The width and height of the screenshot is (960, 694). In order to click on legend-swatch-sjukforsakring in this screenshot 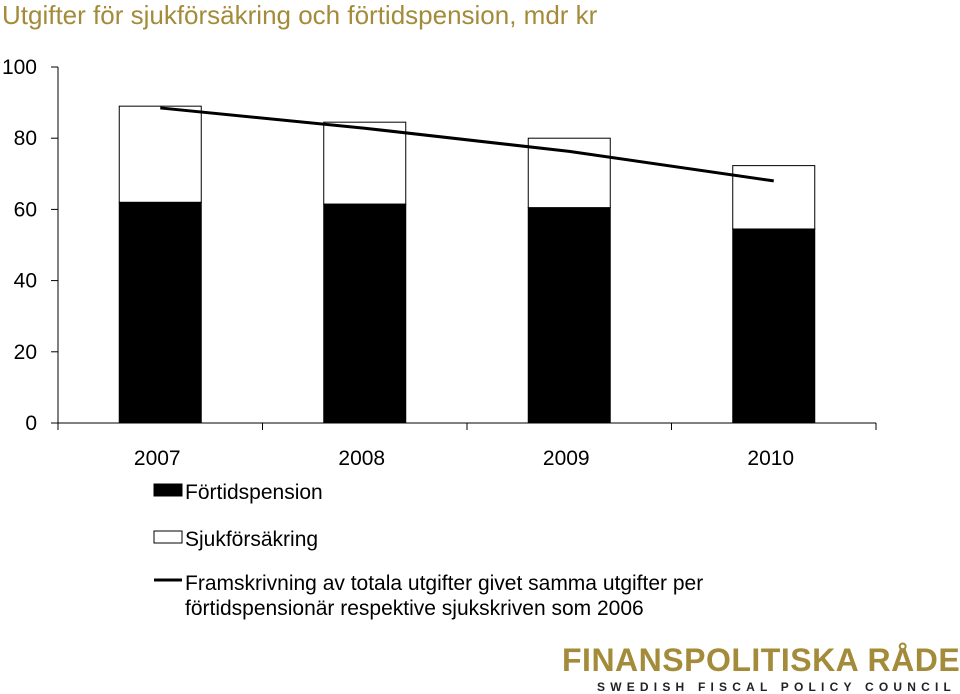, I will do `click(168, 537)`.